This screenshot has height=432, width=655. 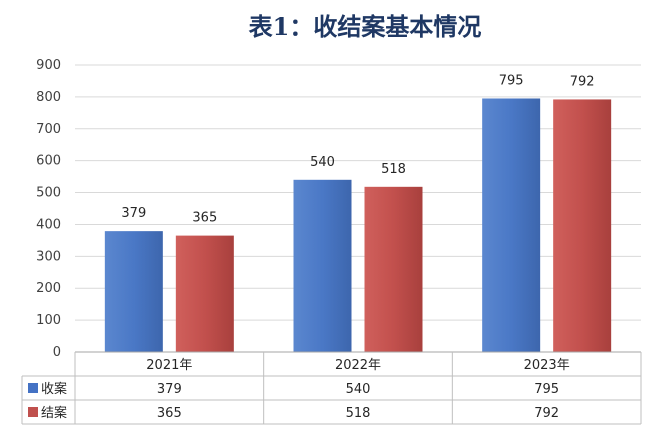 I want to click on data-label: 518, so click(x=393, y=169).